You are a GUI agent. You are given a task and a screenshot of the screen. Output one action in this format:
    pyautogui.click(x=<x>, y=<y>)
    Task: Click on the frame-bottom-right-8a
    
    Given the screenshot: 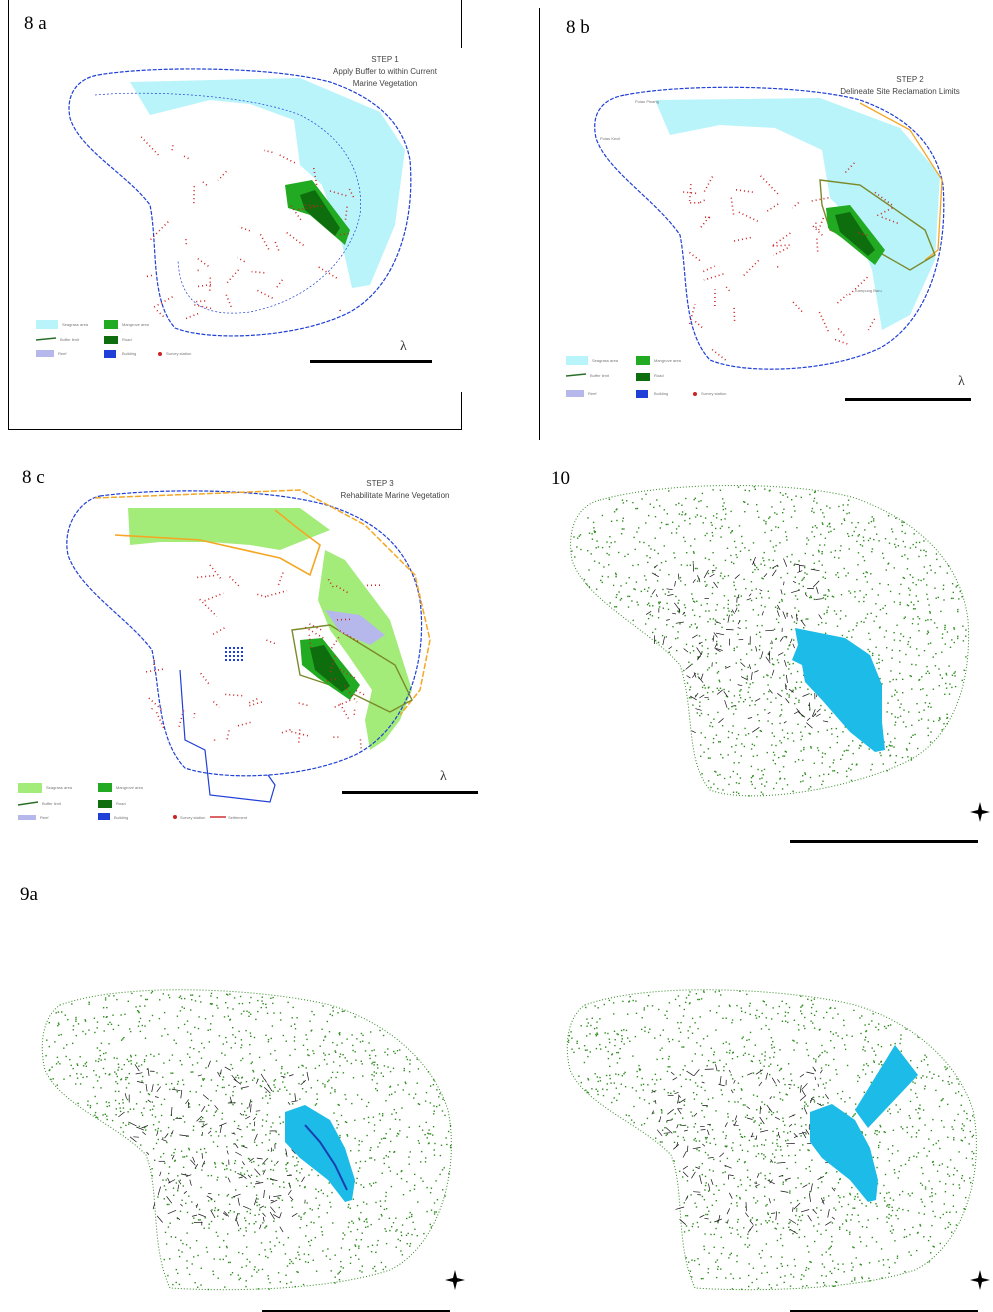 What is the action you would take?
    pyautogui.click(x=461, y=411)
    